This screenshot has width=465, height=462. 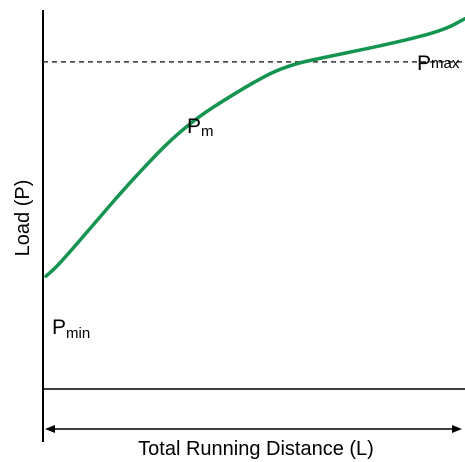 I want to click on label-pmax: Pmax, so click(x=438, y=63).